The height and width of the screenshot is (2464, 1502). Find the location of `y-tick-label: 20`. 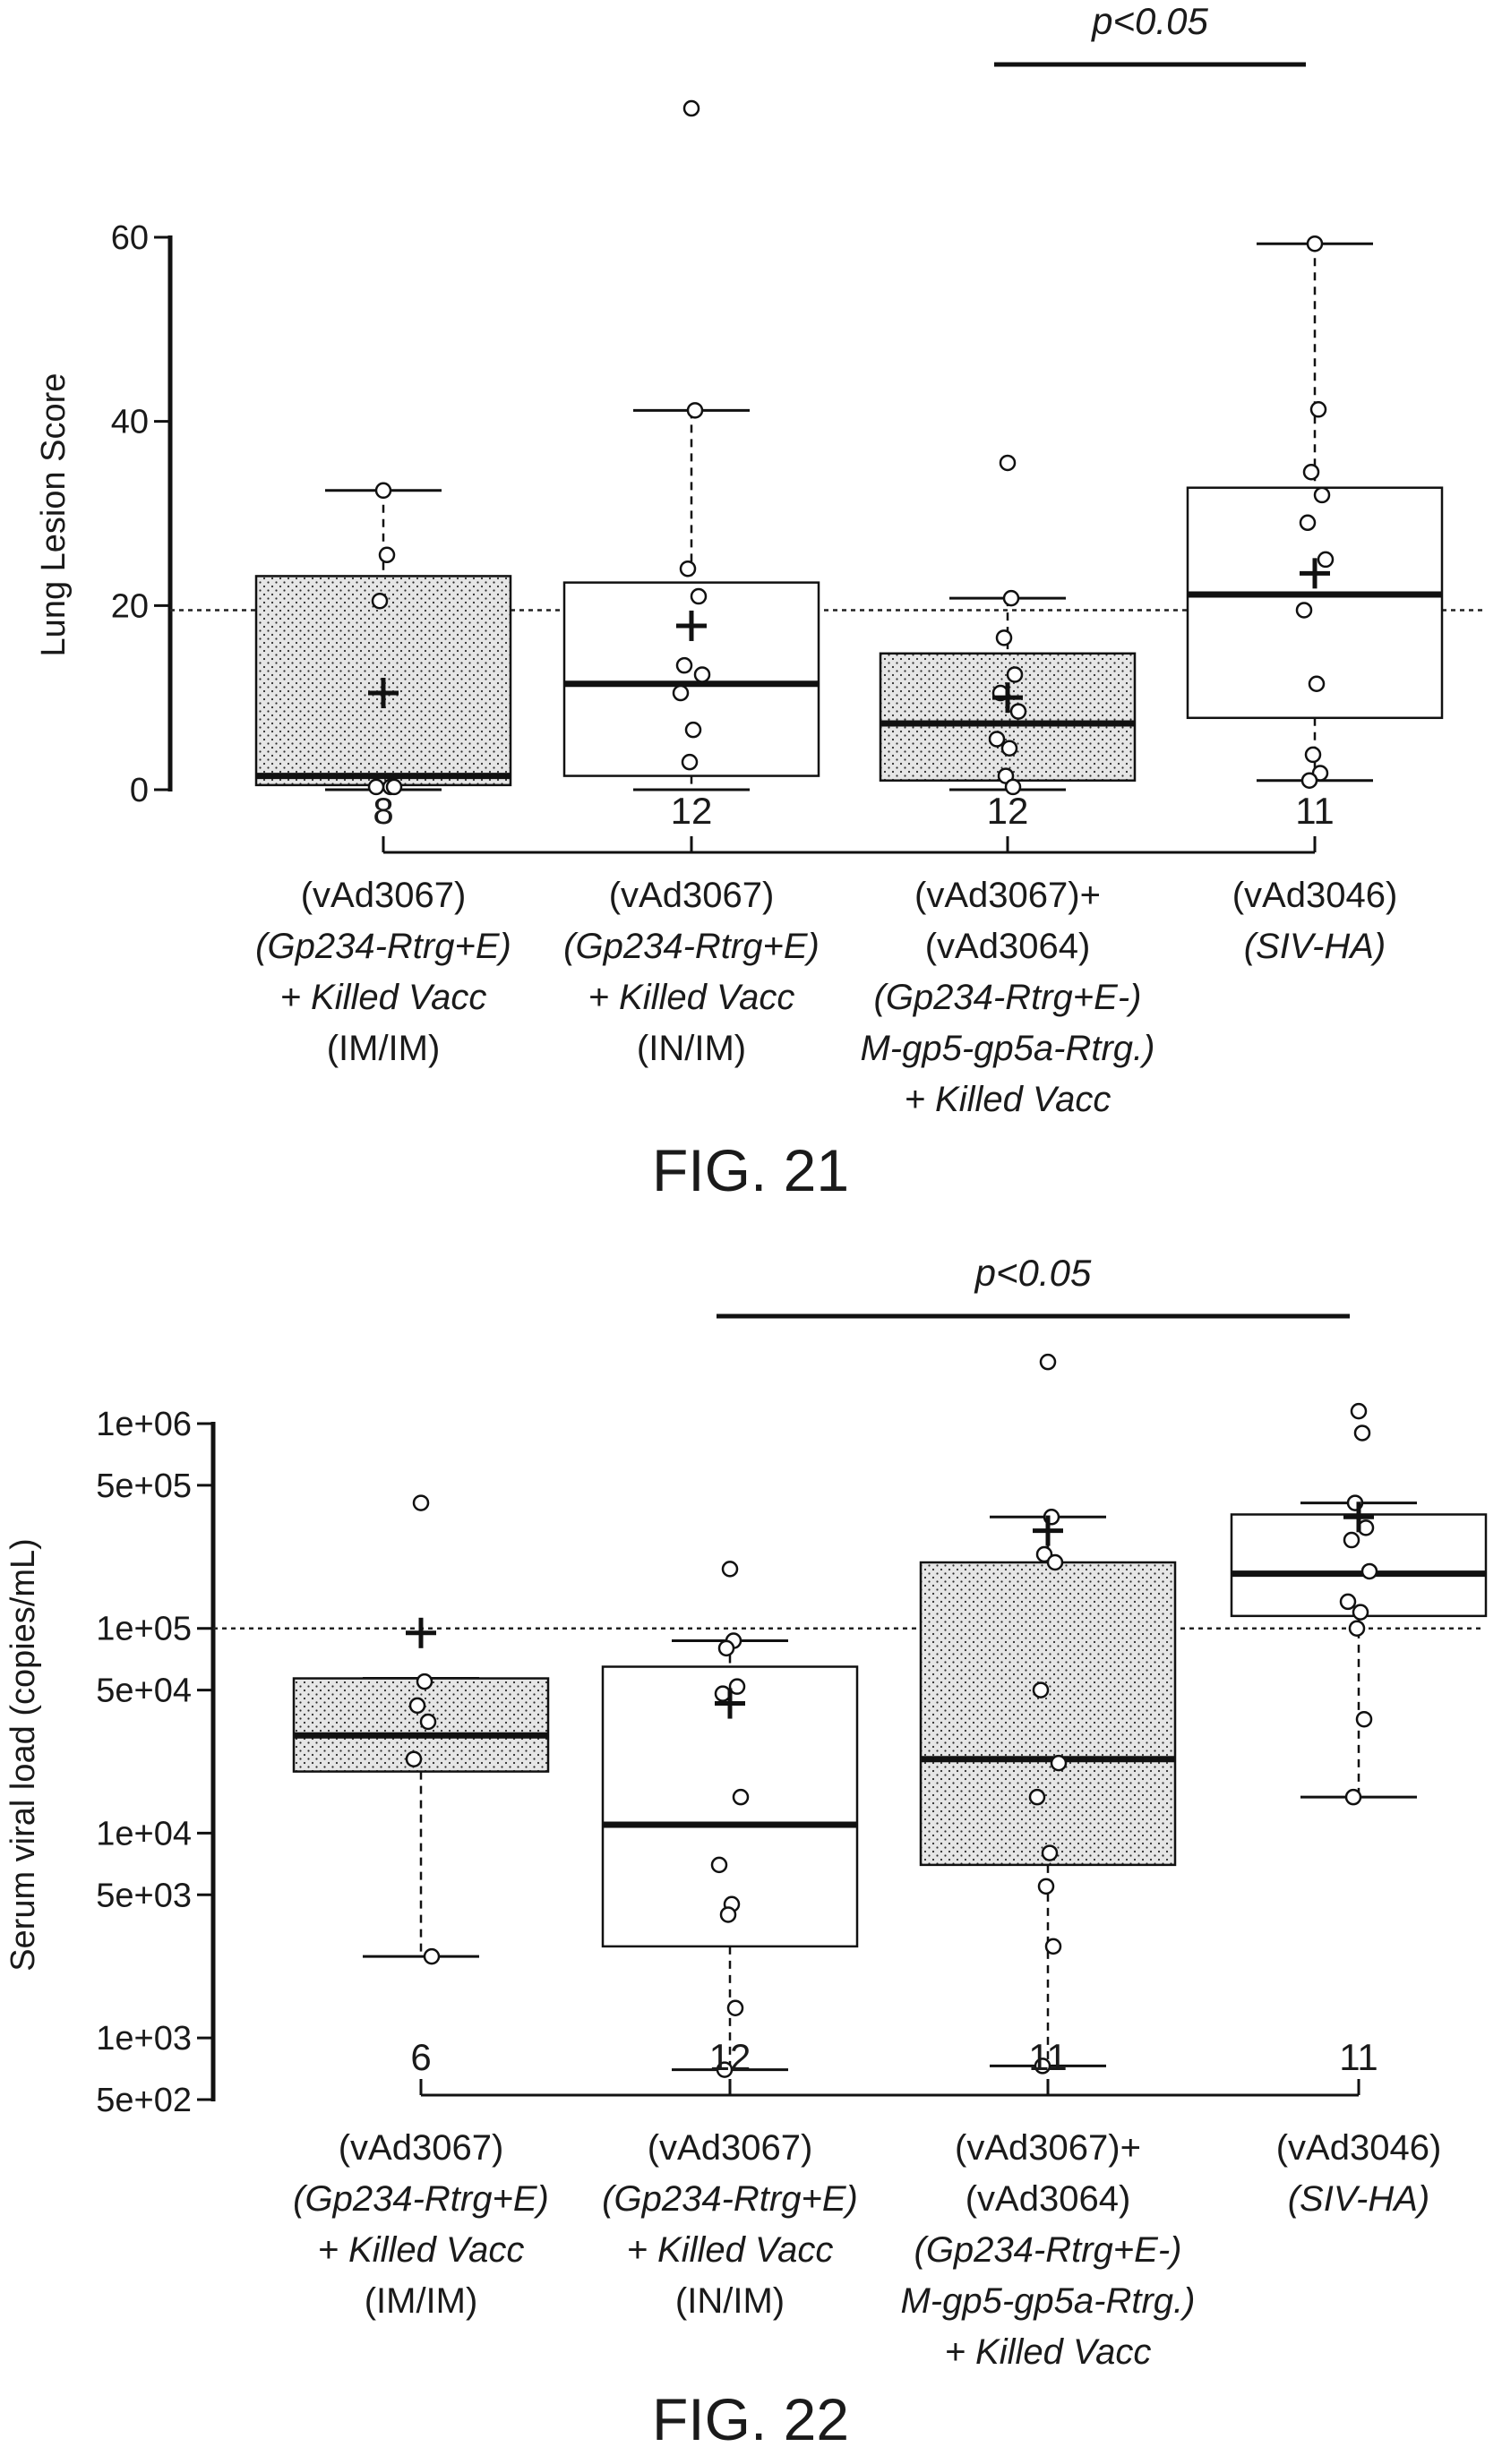

y-tick-label: 20 is located at coordinates (130, 606).